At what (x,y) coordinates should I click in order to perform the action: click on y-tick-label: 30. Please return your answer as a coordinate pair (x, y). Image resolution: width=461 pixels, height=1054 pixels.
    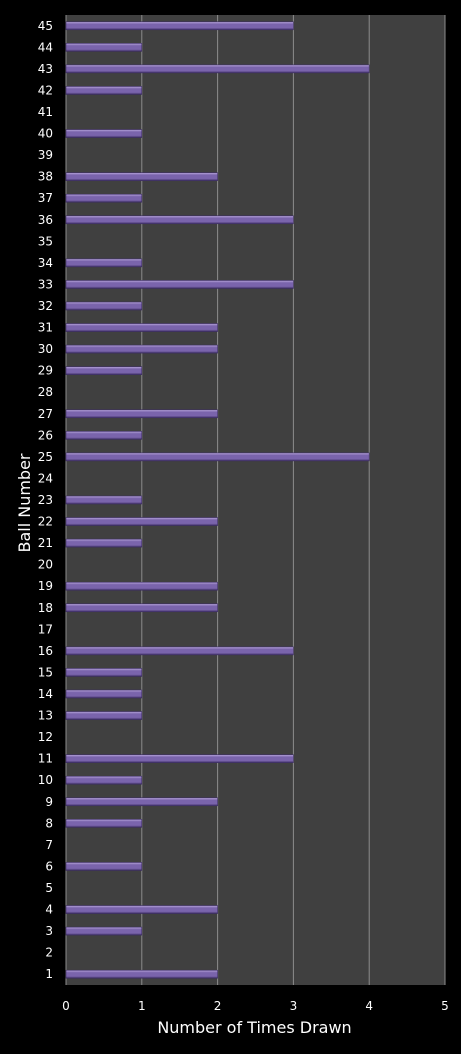
    Looking at the image, I should click on (45, 349).